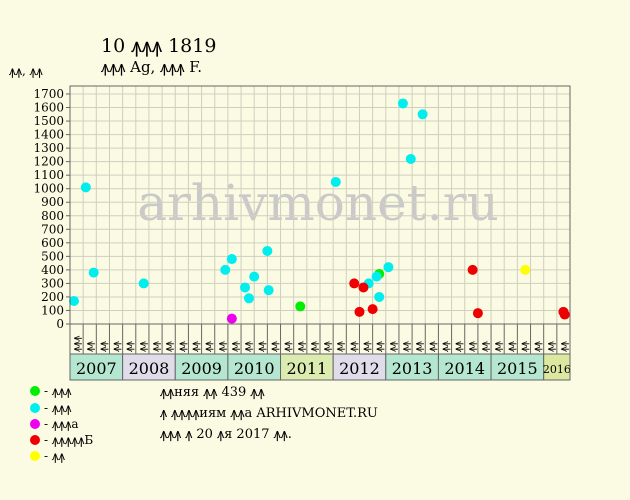  Describe the element at coordinates (359, 368) in the screenshot. I see `year-label: 2012` at that location.